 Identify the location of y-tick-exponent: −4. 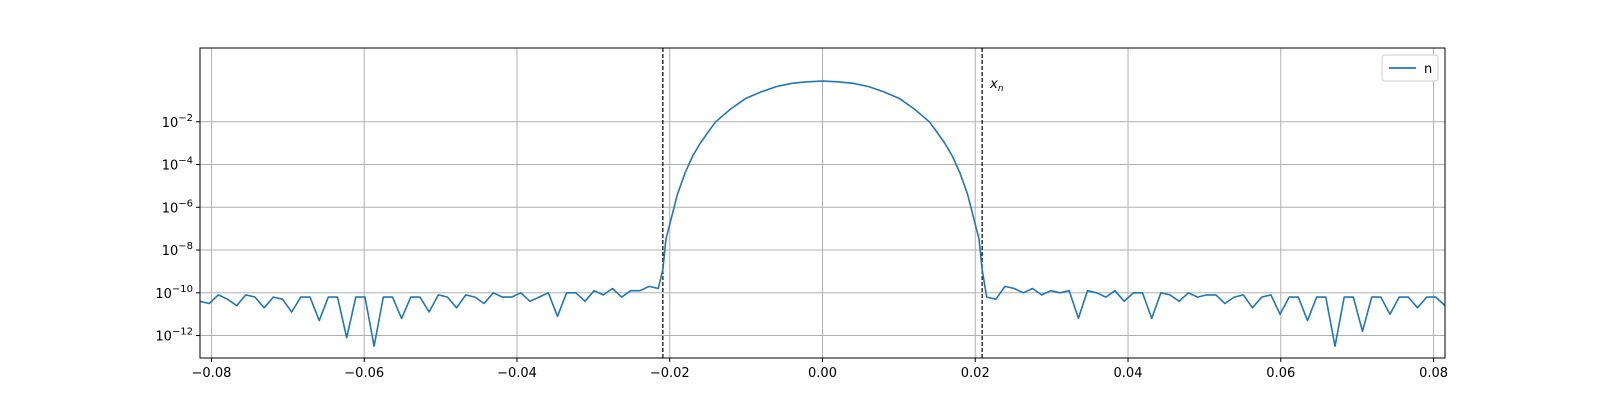
(185, 161).